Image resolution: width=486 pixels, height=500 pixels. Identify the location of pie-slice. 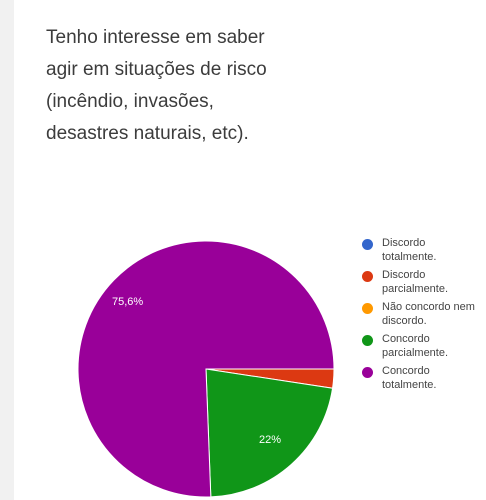
(269, 433).